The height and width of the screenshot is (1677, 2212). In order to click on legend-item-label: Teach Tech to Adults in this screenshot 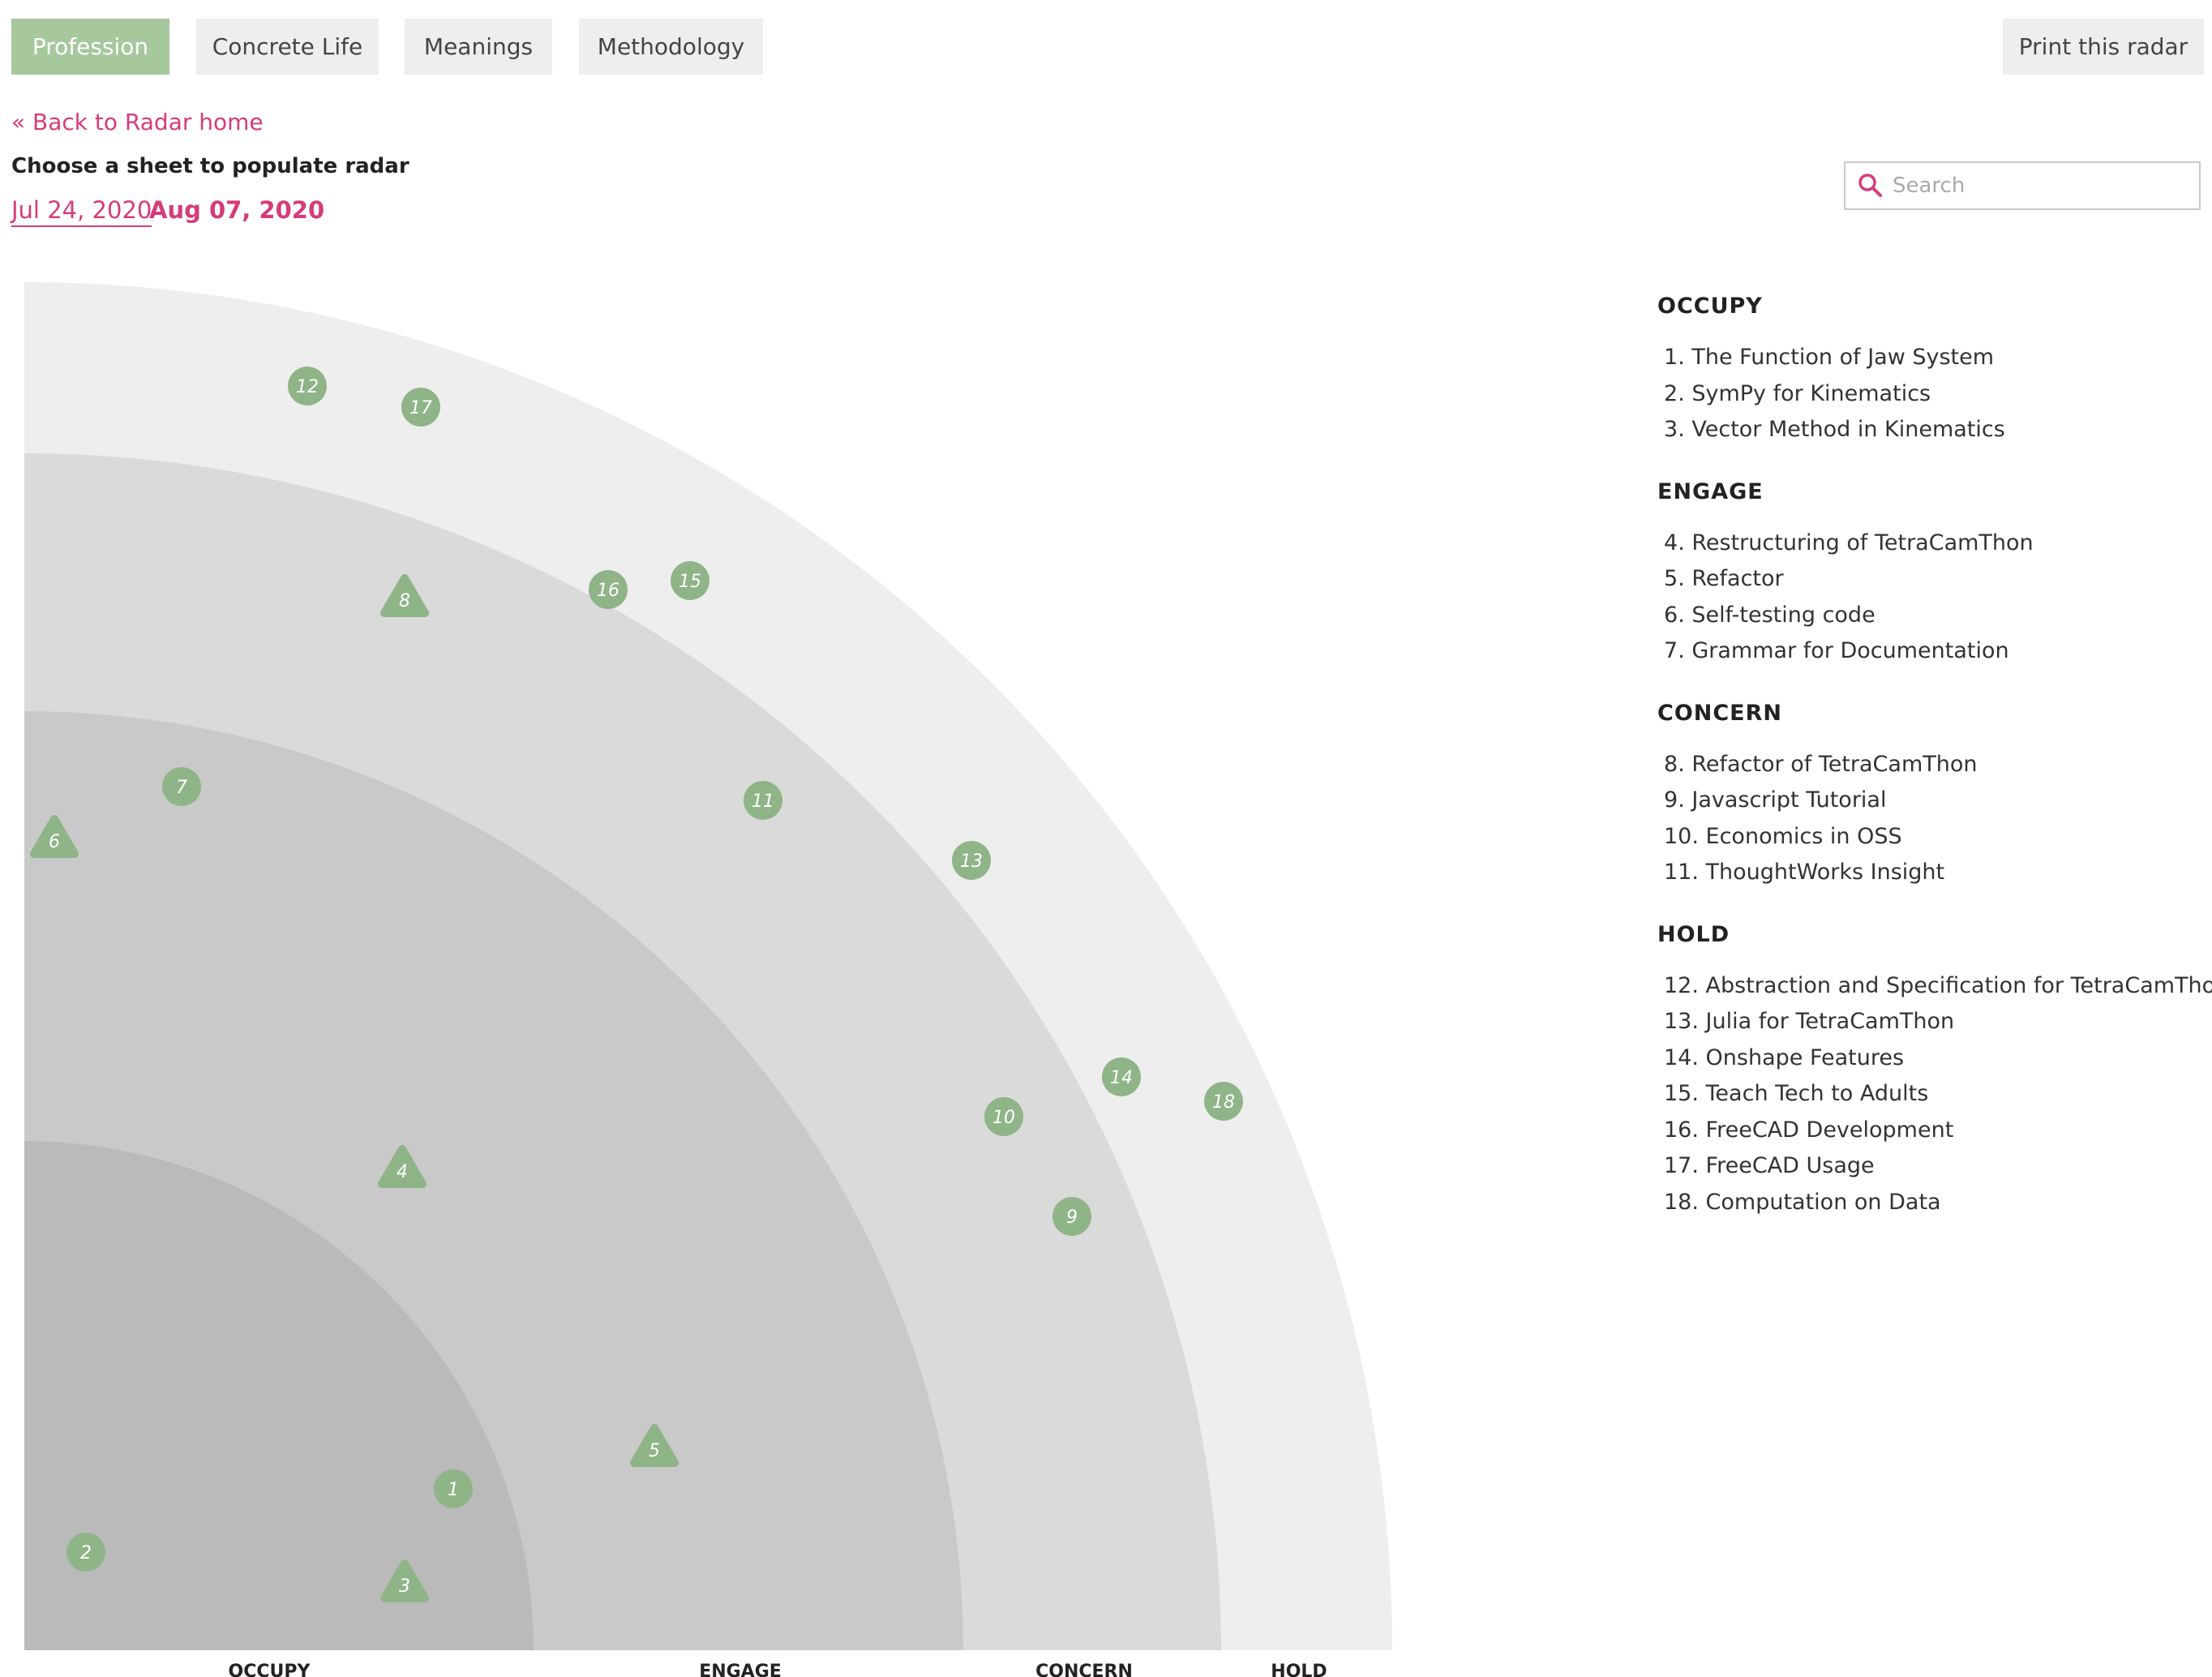, I will do `click(1817, 1093)`.